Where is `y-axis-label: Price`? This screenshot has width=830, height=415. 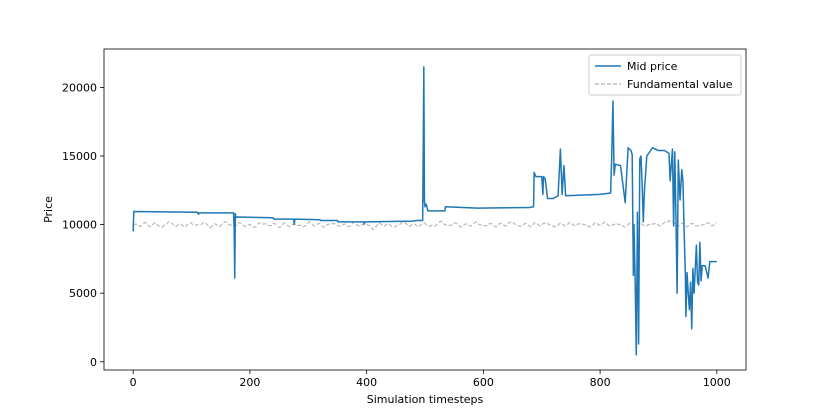
y-axis-label: Price is located at coordinates (48, 209).